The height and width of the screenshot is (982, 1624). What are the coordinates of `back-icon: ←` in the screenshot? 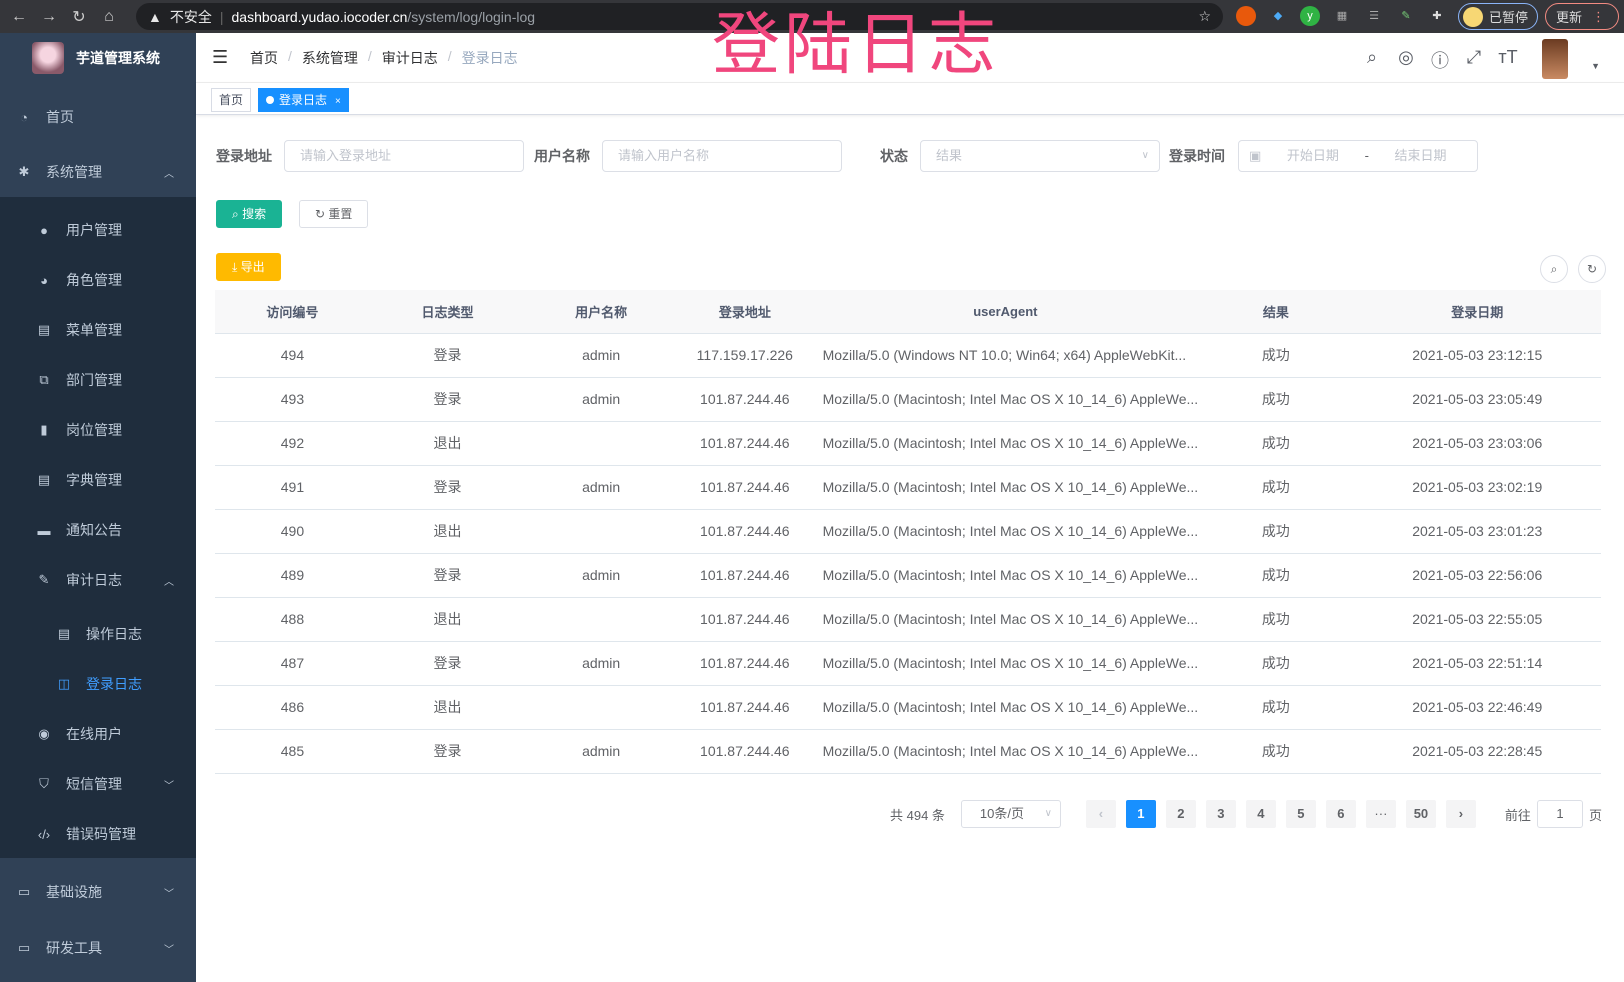 It's located at (19, 16).